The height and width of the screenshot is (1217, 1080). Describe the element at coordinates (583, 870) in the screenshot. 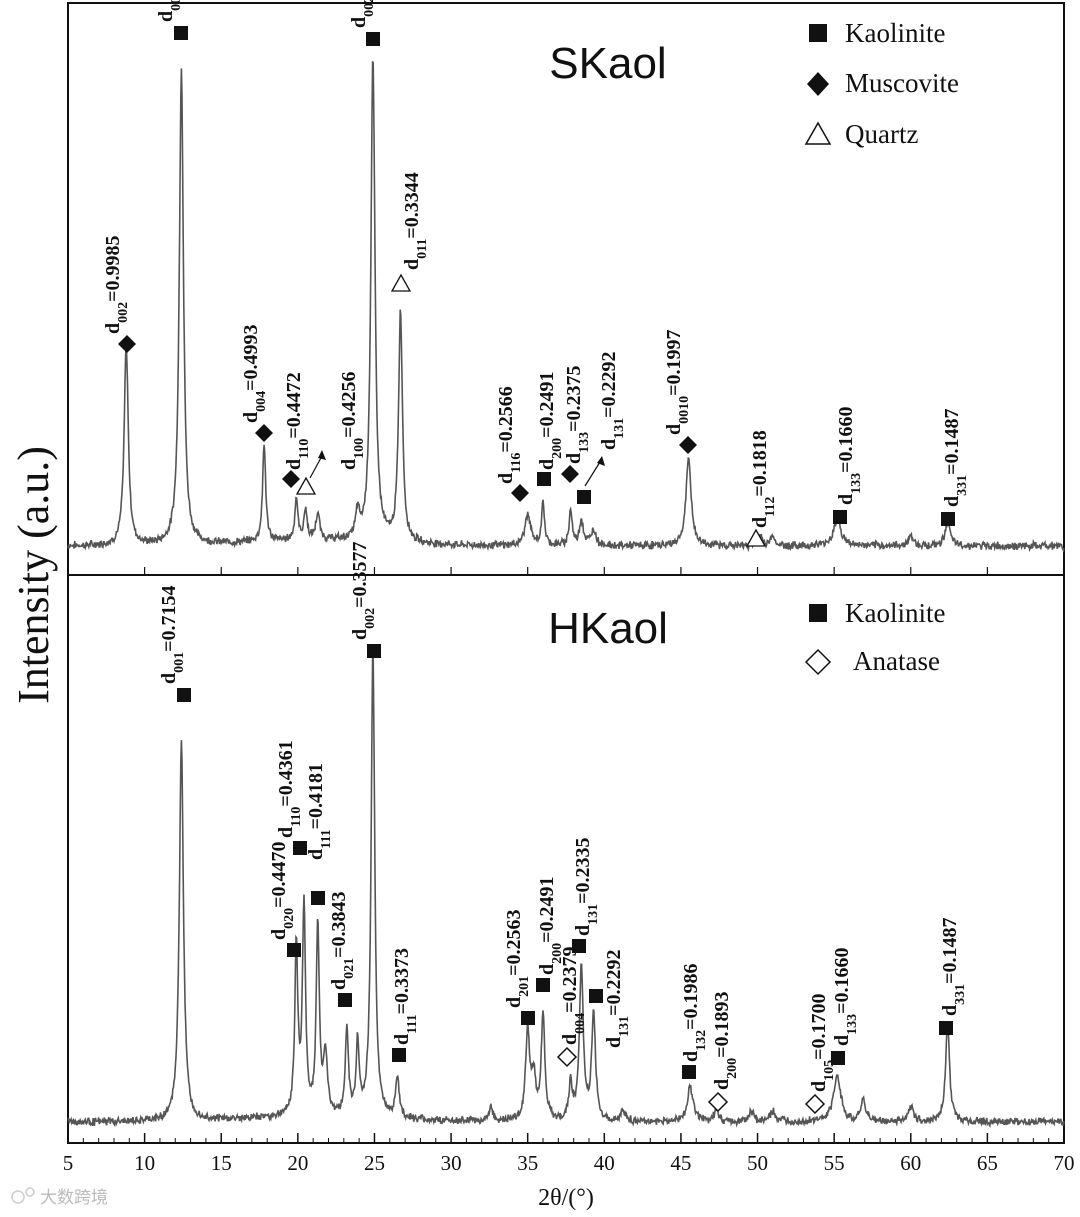

I see `peak-label-value: =0.2335` at that location.